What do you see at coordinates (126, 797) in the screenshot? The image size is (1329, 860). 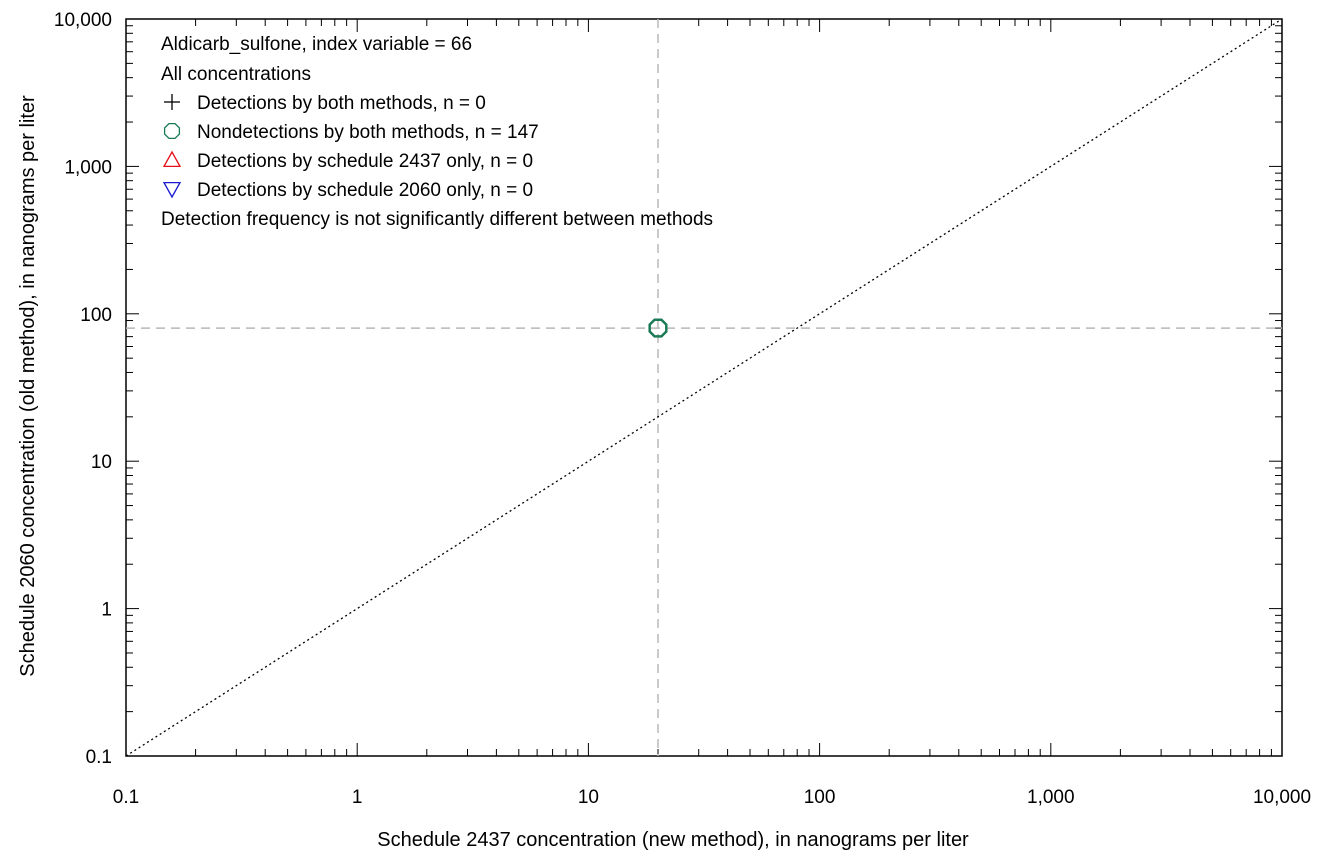 I see `x-tick-label: 0.1` at bounding box center [126, 797].